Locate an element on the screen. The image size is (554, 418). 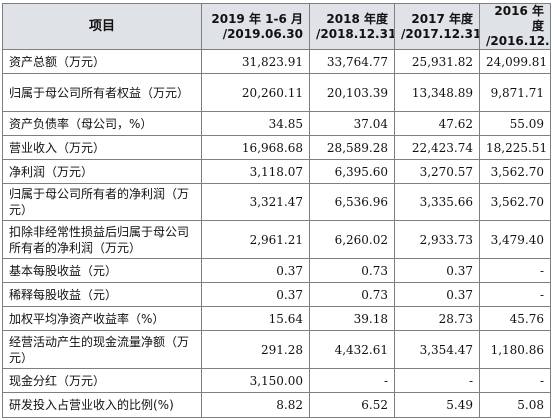
row-label: 归属于母公司所有者的净利润（万元） is located at coordinates (102, 202).